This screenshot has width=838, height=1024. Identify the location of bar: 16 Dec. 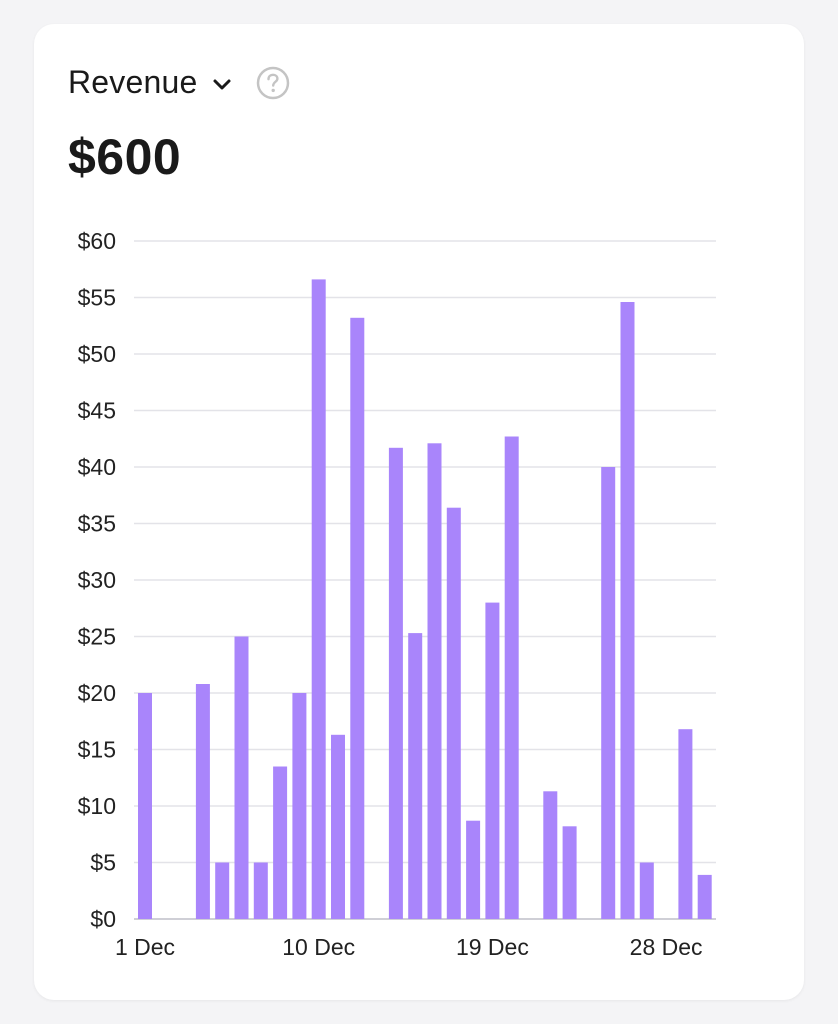
(434, 681).